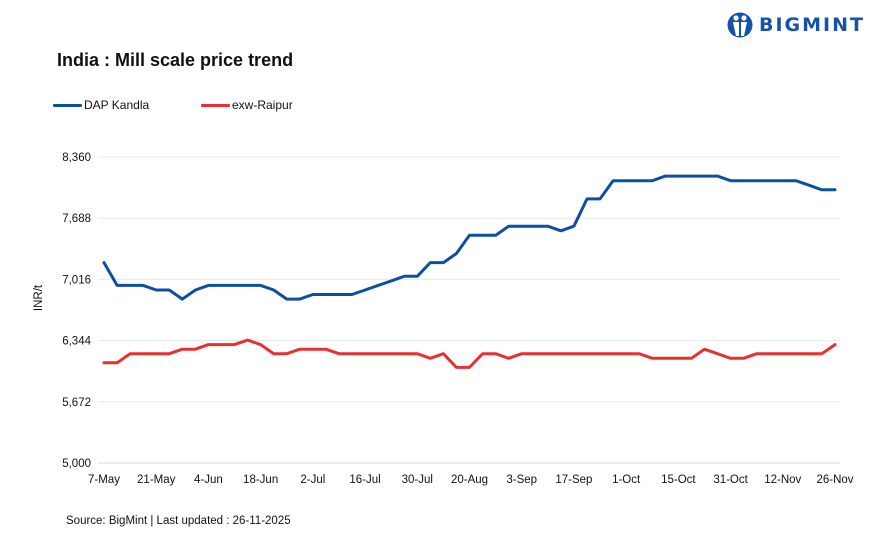 The width and height of the screenshot is (889, 552). What do you see at coordinates (76, 219) in the screenshot?
I see `y-tick-label: 7,688` at bounding box center [76, 219].